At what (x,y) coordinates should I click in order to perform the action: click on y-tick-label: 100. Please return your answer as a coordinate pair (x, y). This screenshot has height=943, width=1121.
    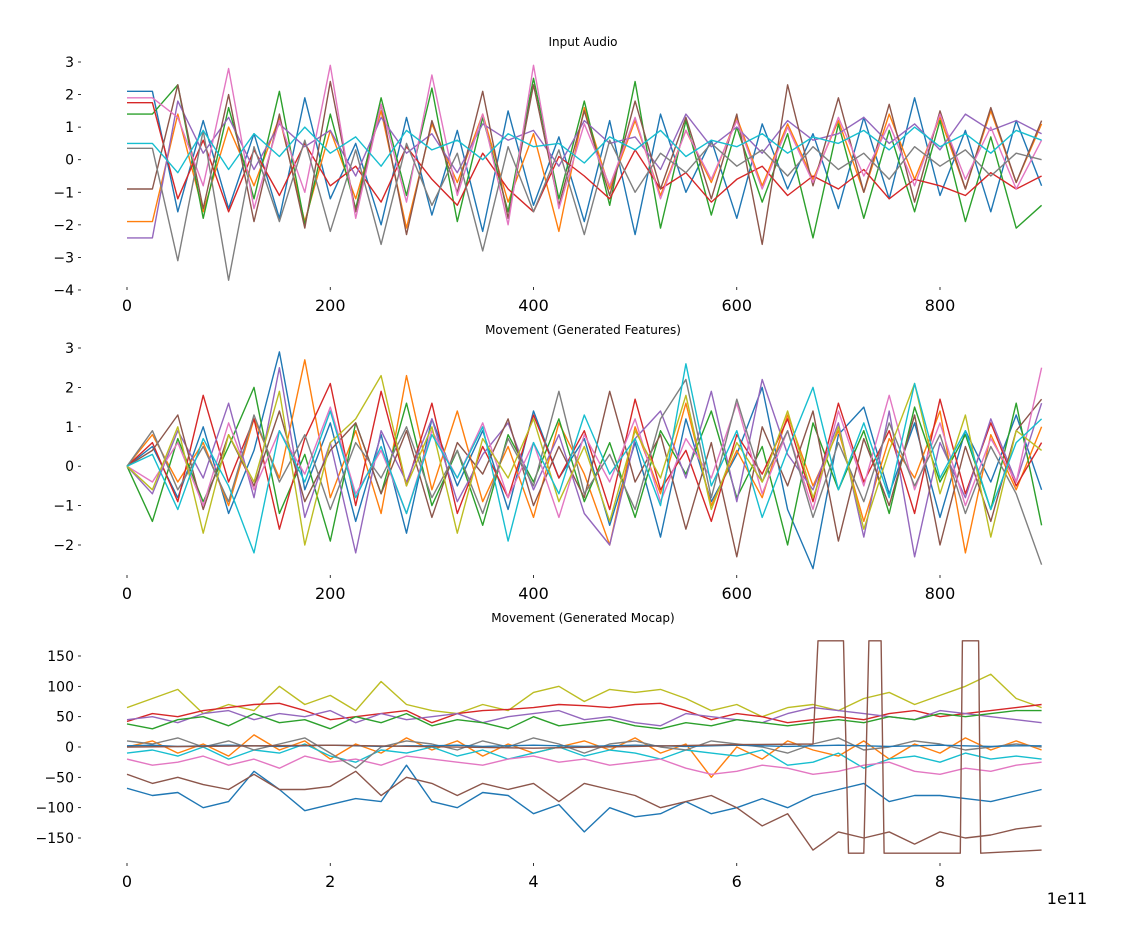
    Looking at the image, I should click on (60, 687).